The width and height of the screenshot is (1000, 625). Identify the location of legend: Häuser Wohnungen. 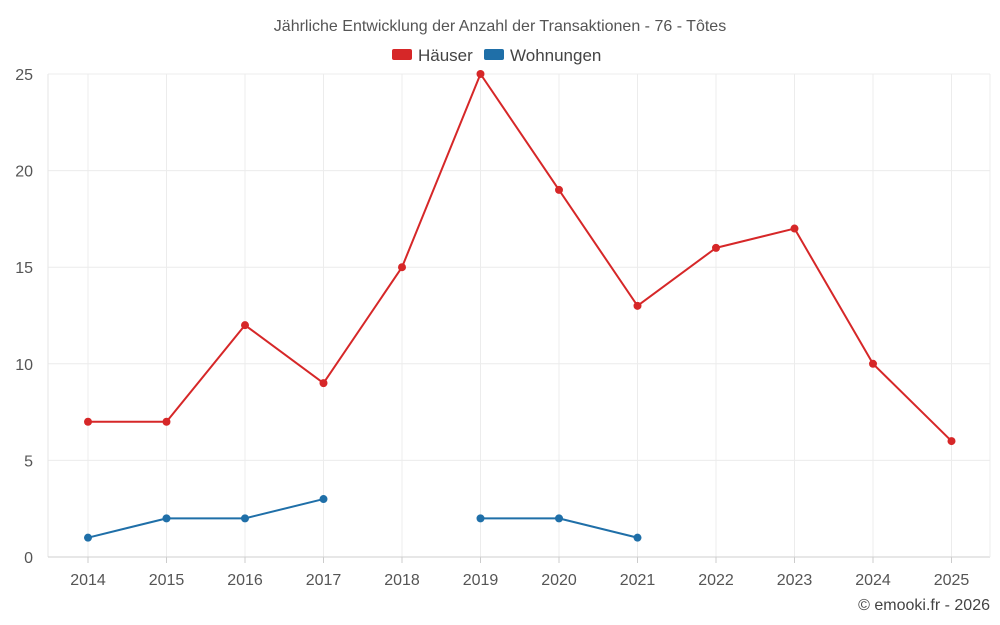
(496, 55).